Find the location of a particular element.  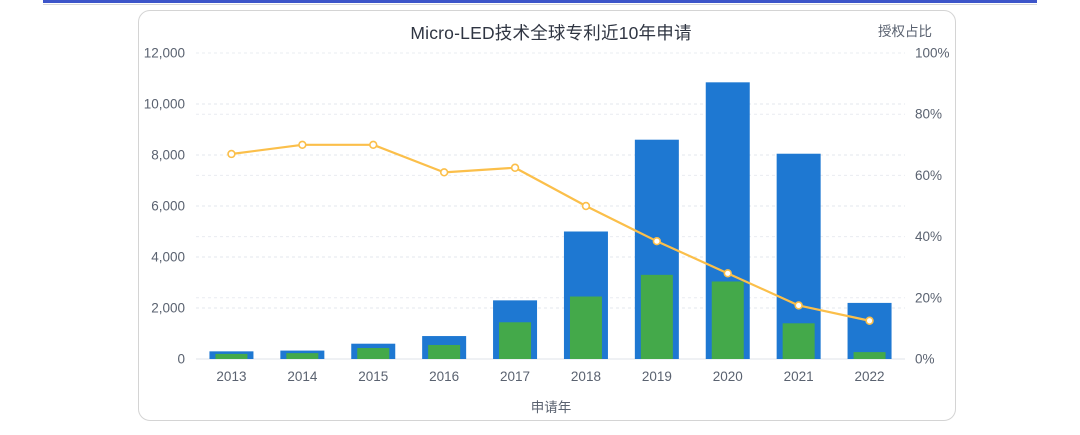

ratio-point-2021 is located at coordinates (798, 305).